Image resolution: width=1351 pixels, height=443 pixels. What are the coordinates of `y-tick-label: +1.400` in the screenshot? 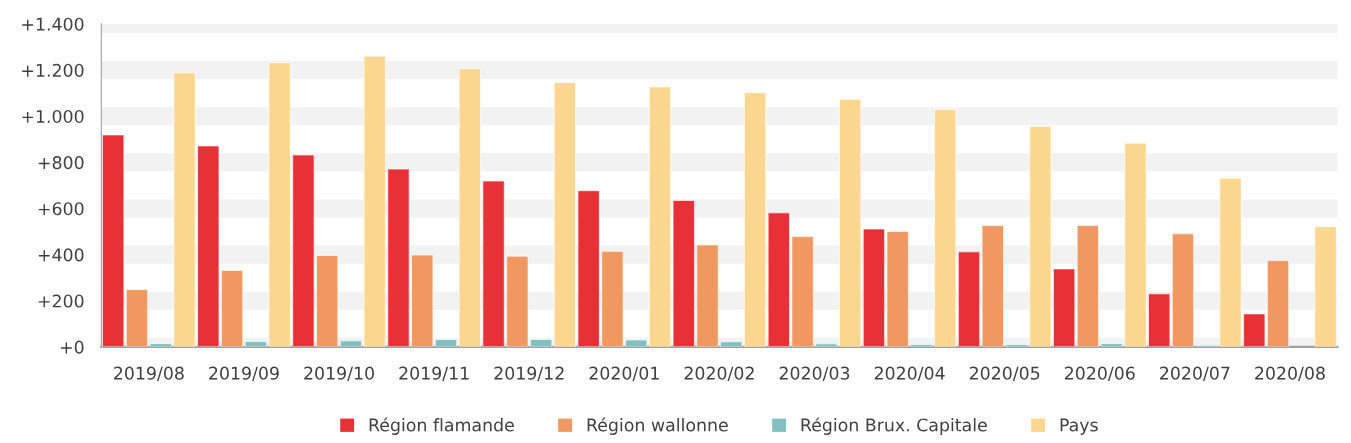 It's located at (53, 24).